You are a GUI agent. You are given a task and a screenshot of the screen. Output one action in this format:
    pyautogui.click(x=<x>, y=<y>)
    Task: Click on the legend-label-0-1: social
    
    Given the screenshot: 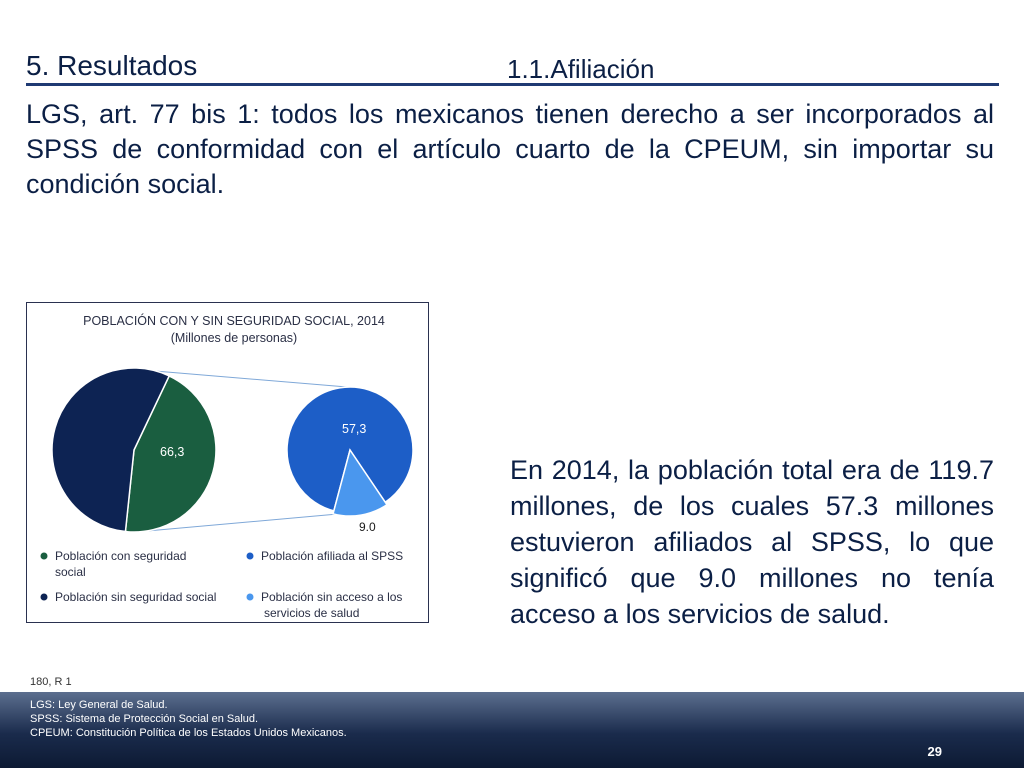 What is the action you would take?
    pyautogui.click(x=70, y=572)
    